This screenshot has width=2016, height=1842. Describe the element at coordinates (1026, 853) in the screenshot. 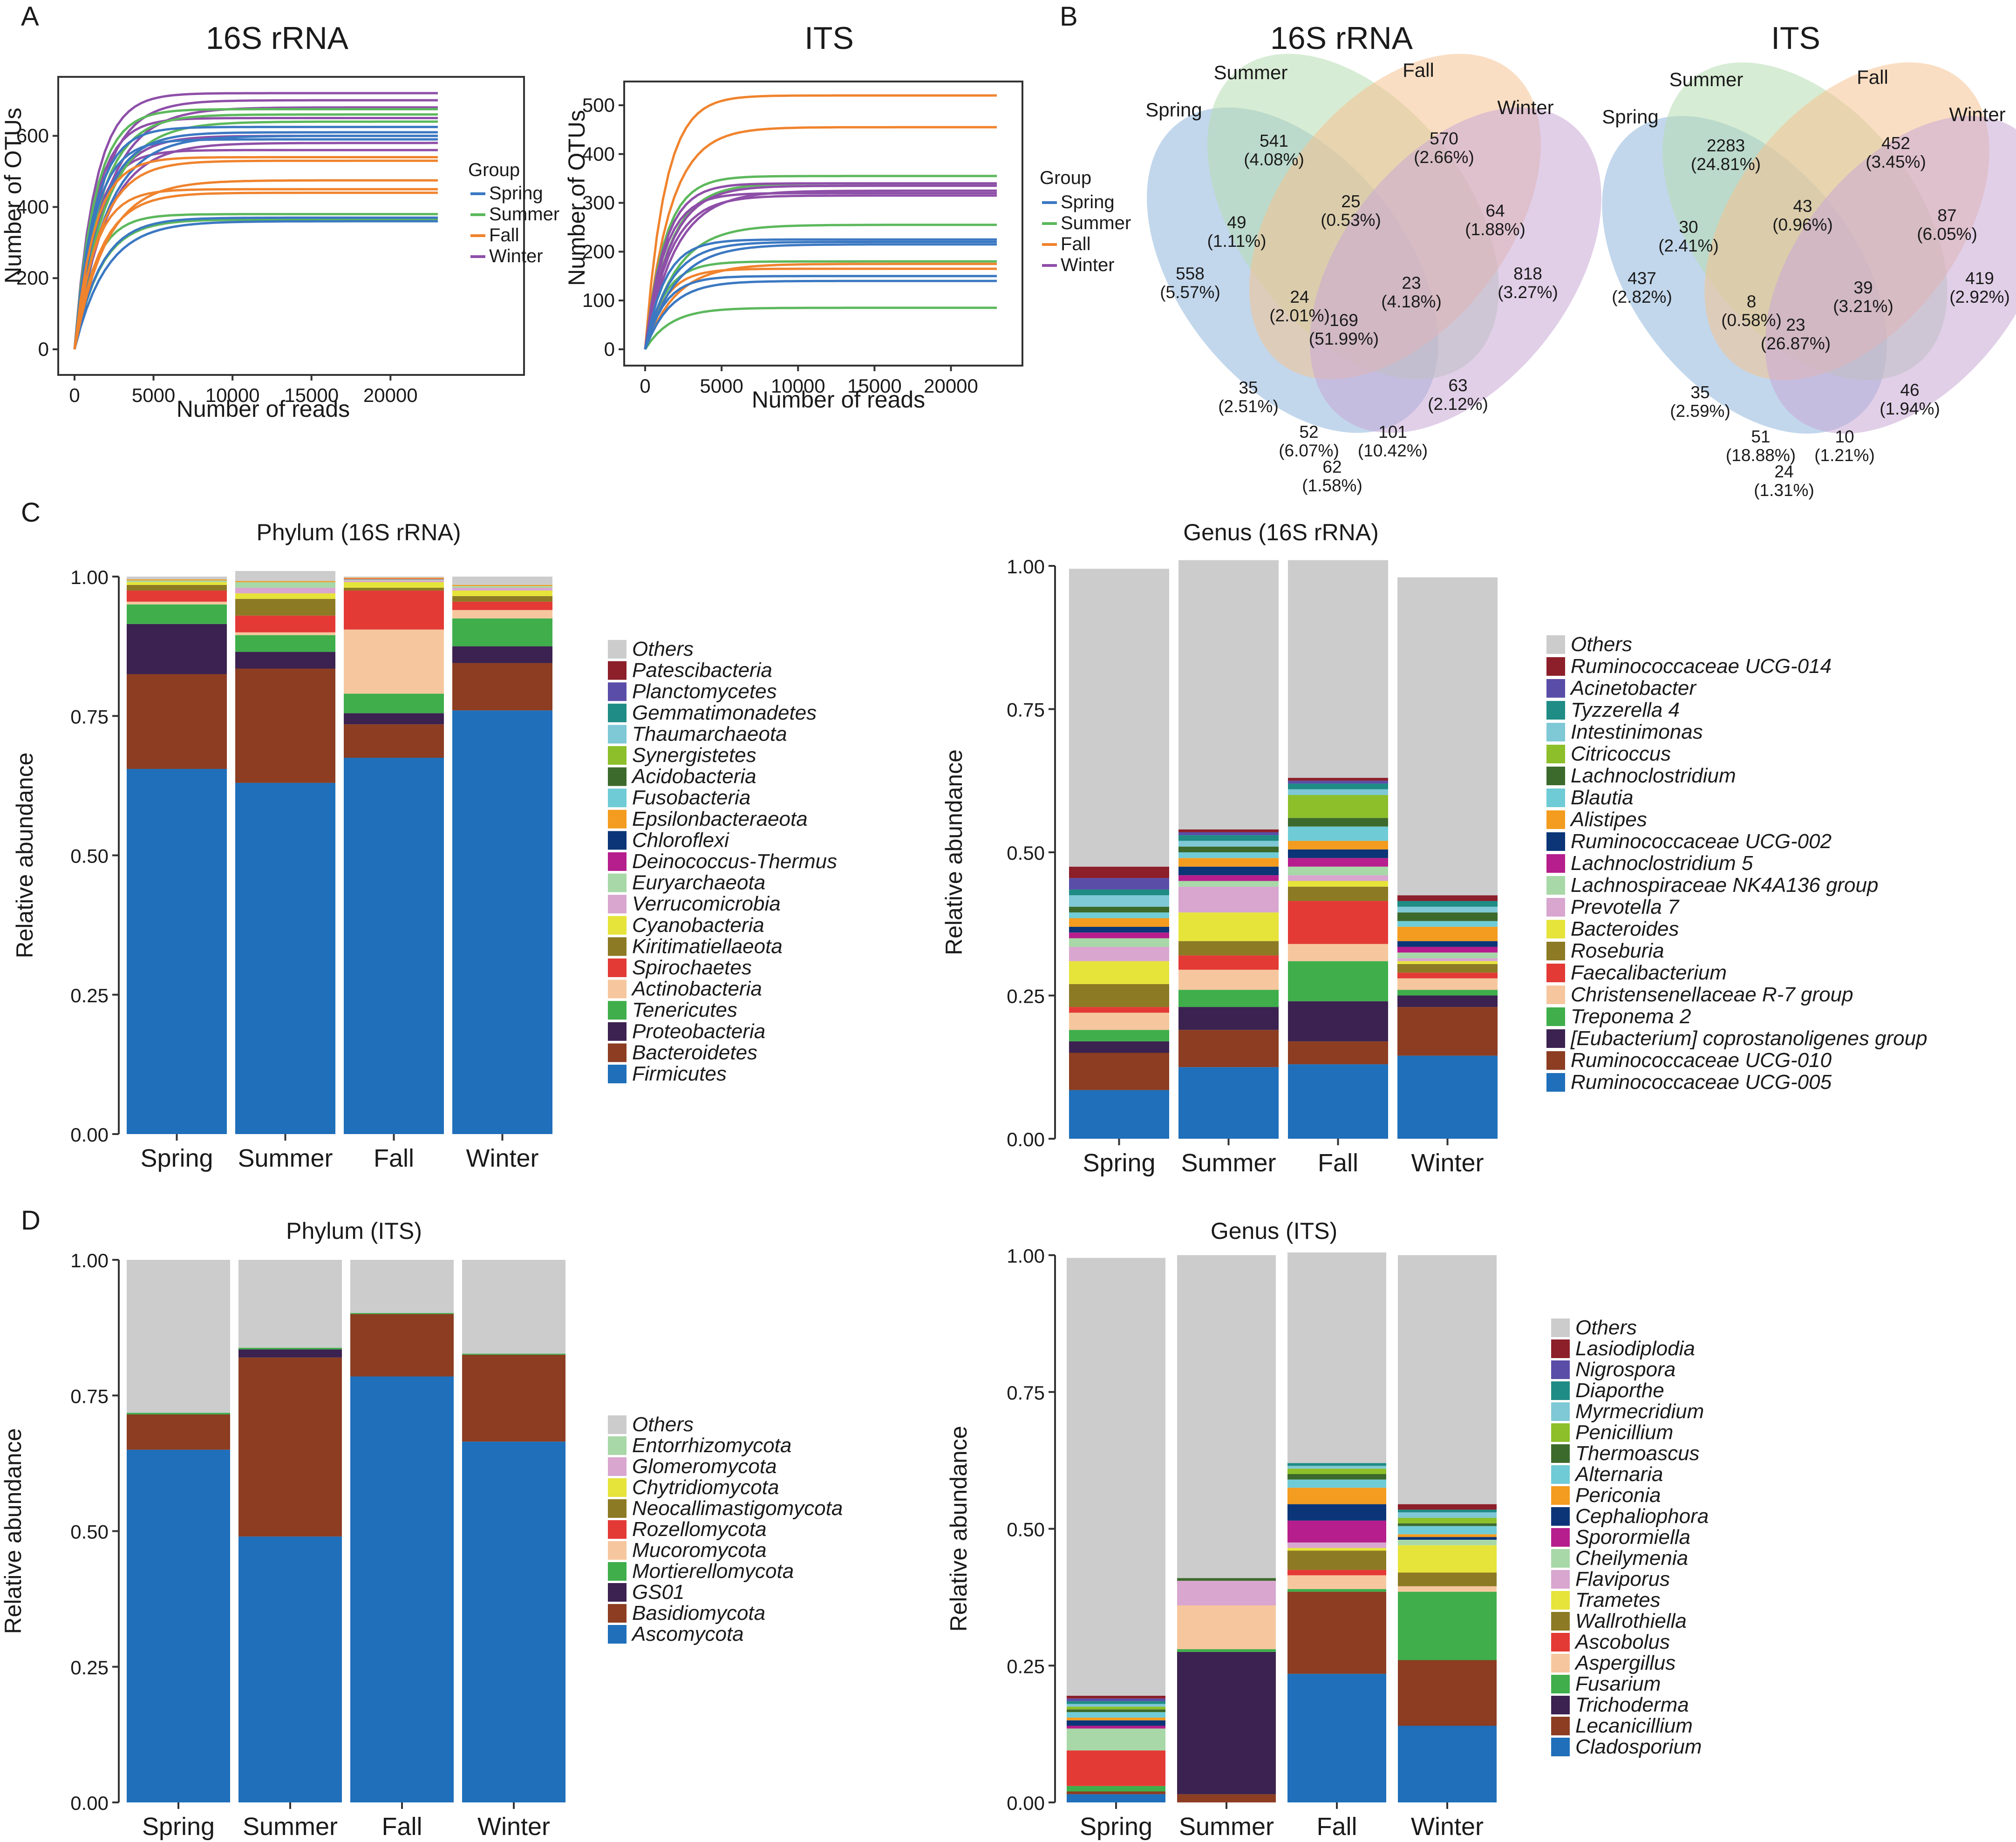

I see `y-tick-label: 0.50` at that location.